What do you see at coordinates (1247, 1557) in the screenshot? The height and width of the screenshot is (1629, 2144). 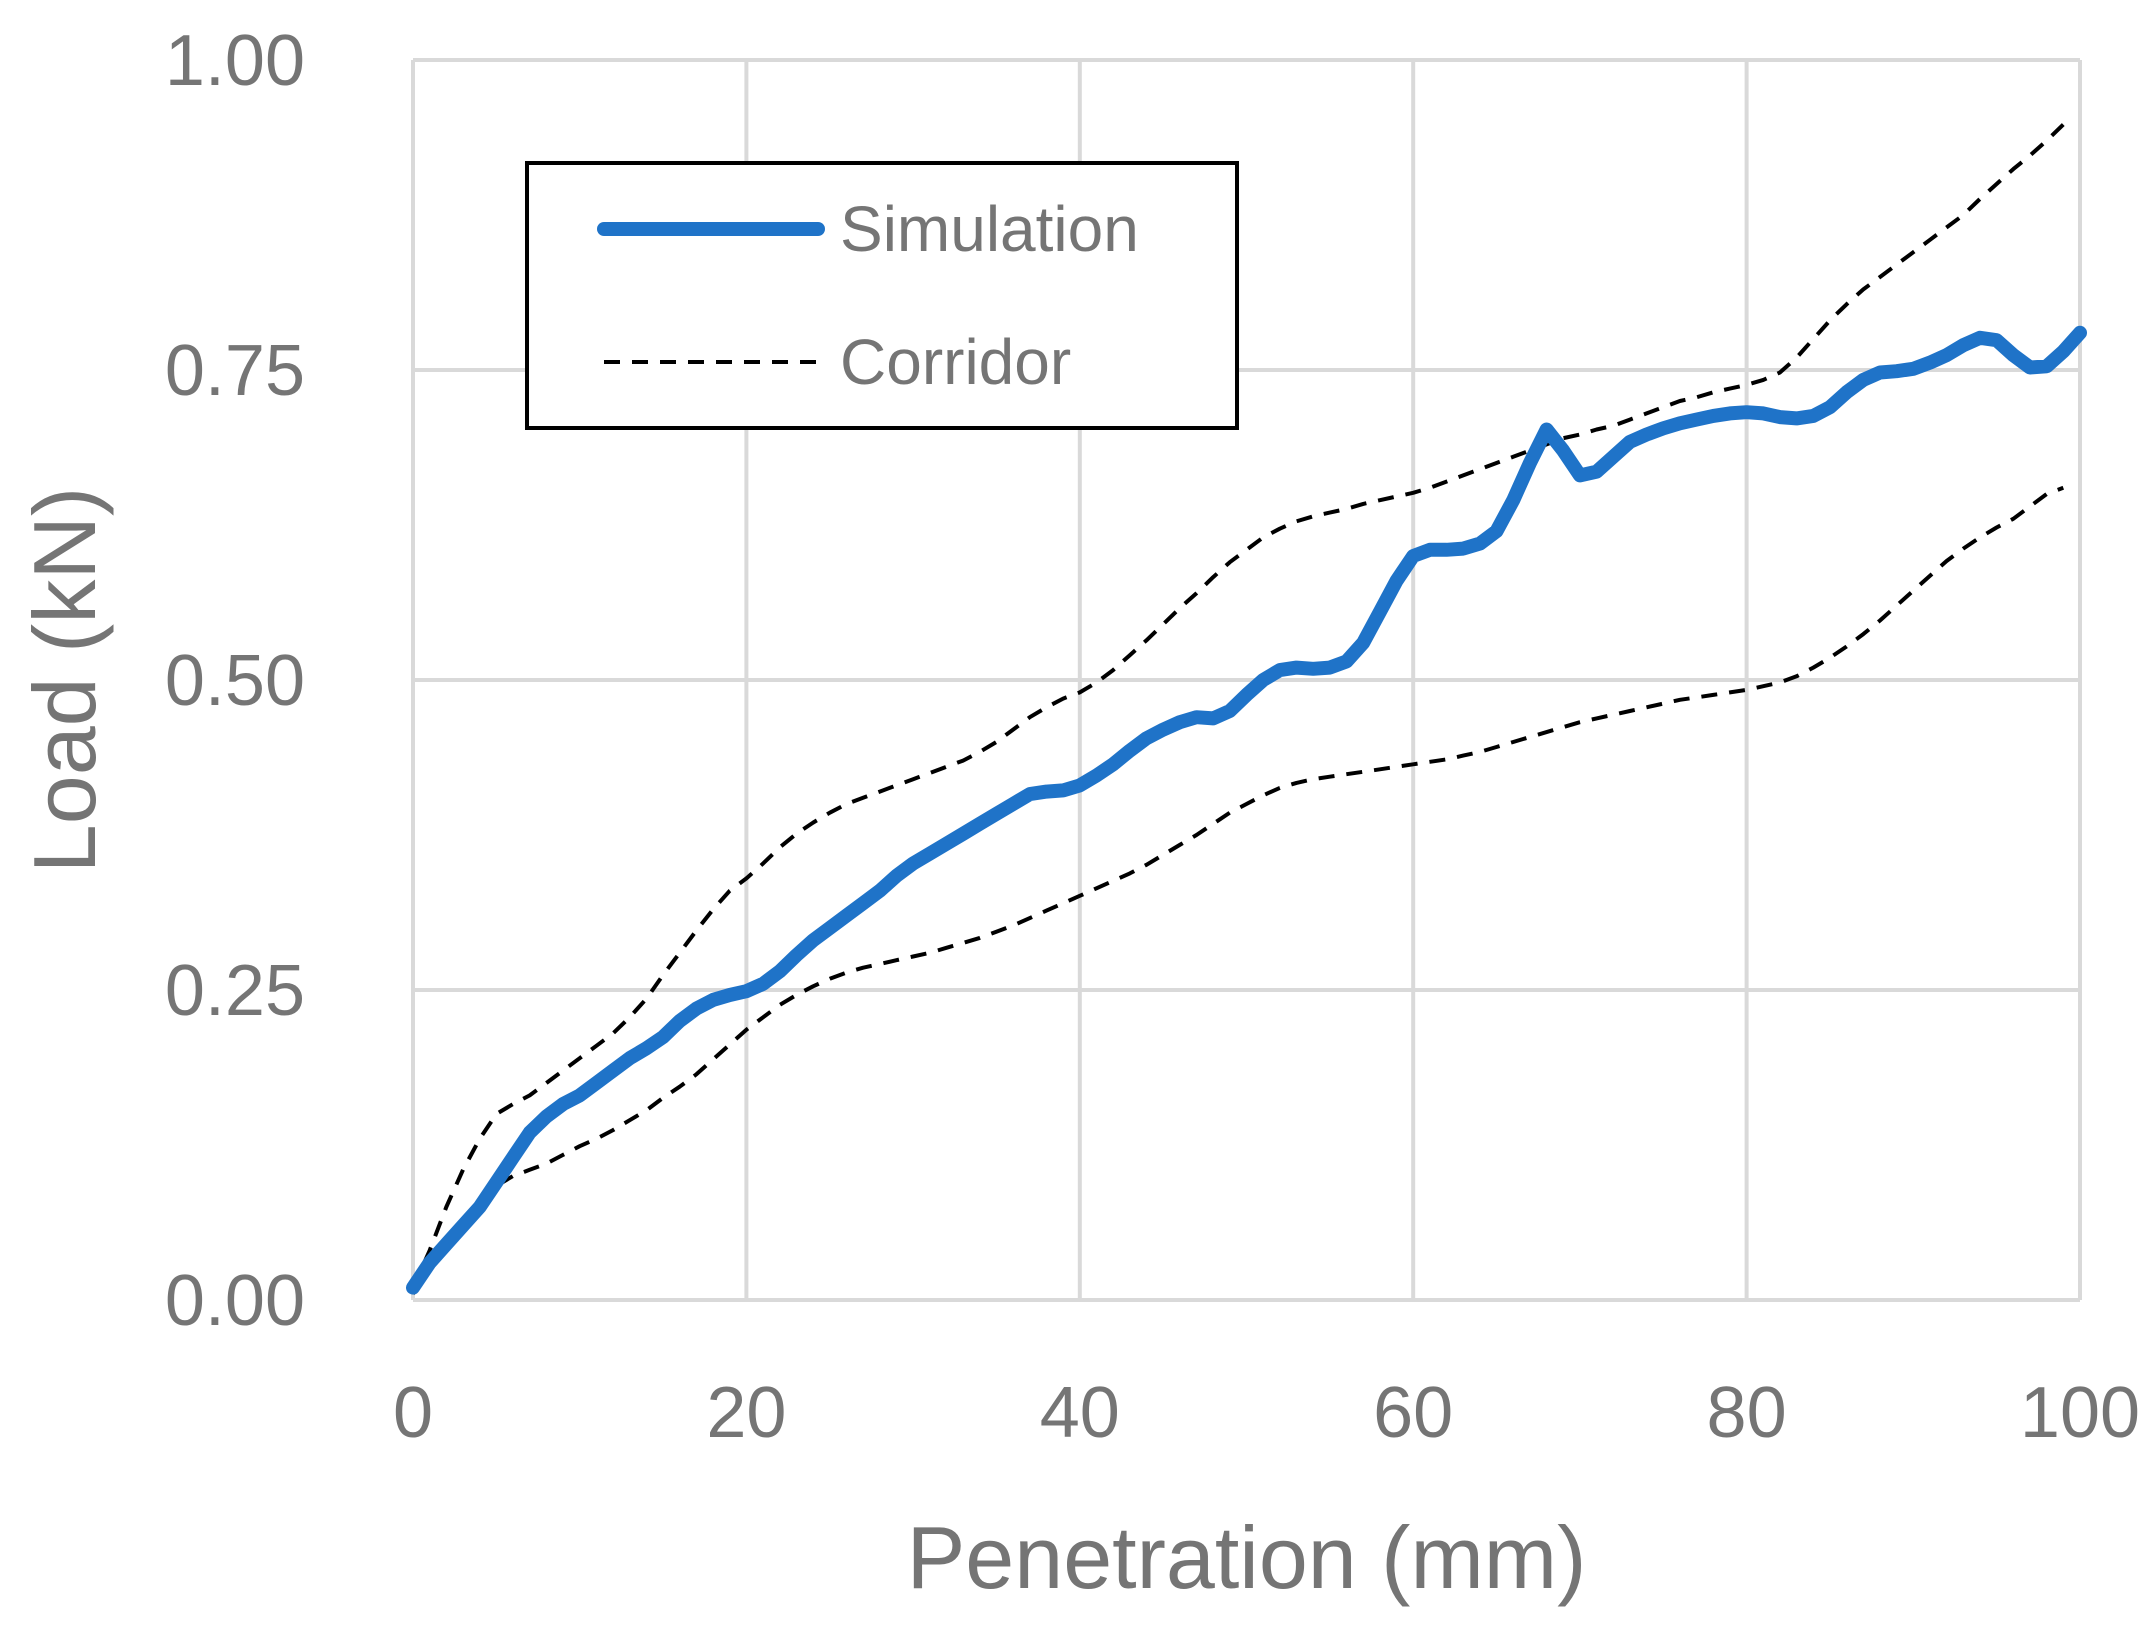 I see `x-axis-title: Penetration (mm)` at bounding box center [1247, 1557].